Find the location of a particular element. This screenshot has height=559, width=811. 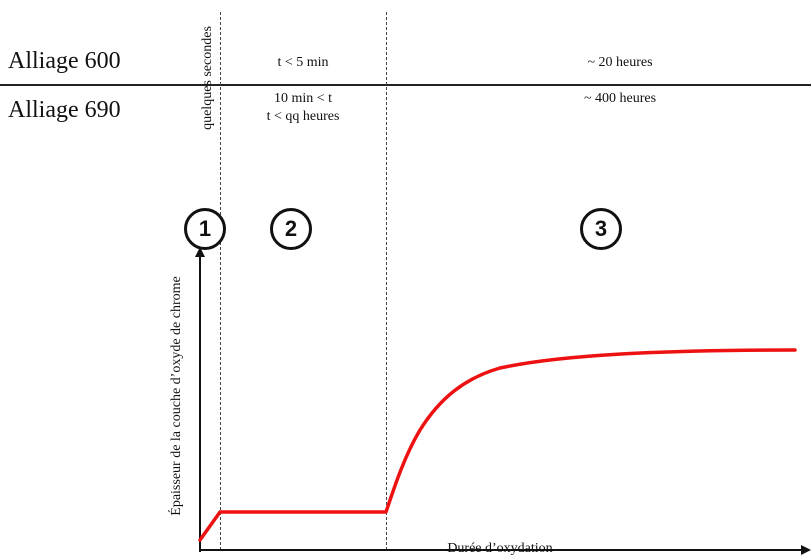

phase2-alloy600-duration: t < 5 min is located at coordinates (303, 62).